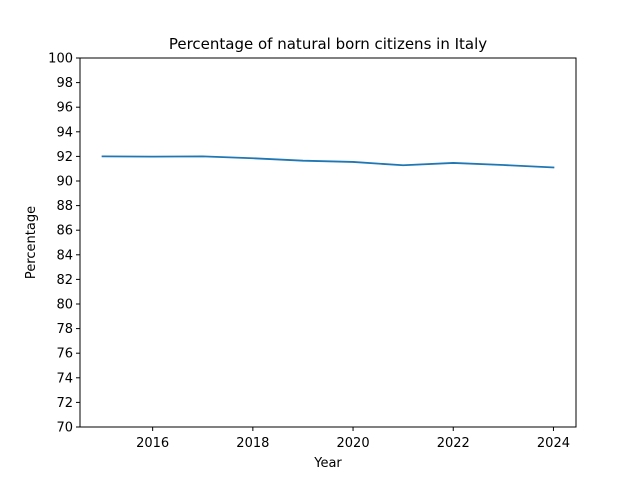  I want to click on y-axis-label: Percentage, so click(31, 242).